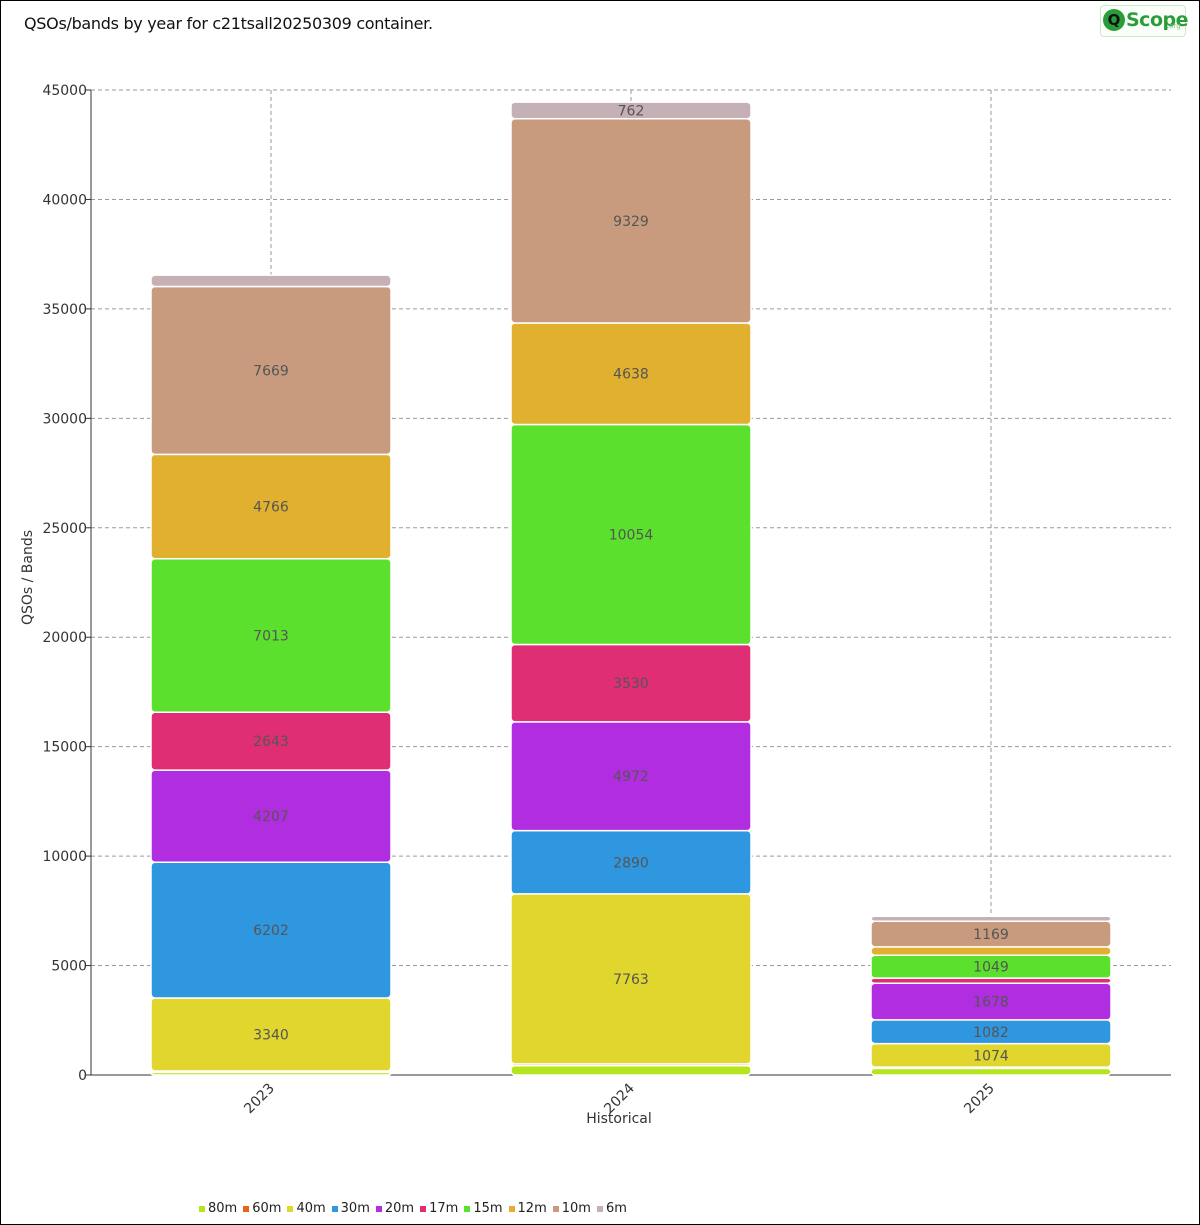 The image size is (1200, 1225). I want to click on qscope-logo: Q Scope .org, so click(1144, 21).